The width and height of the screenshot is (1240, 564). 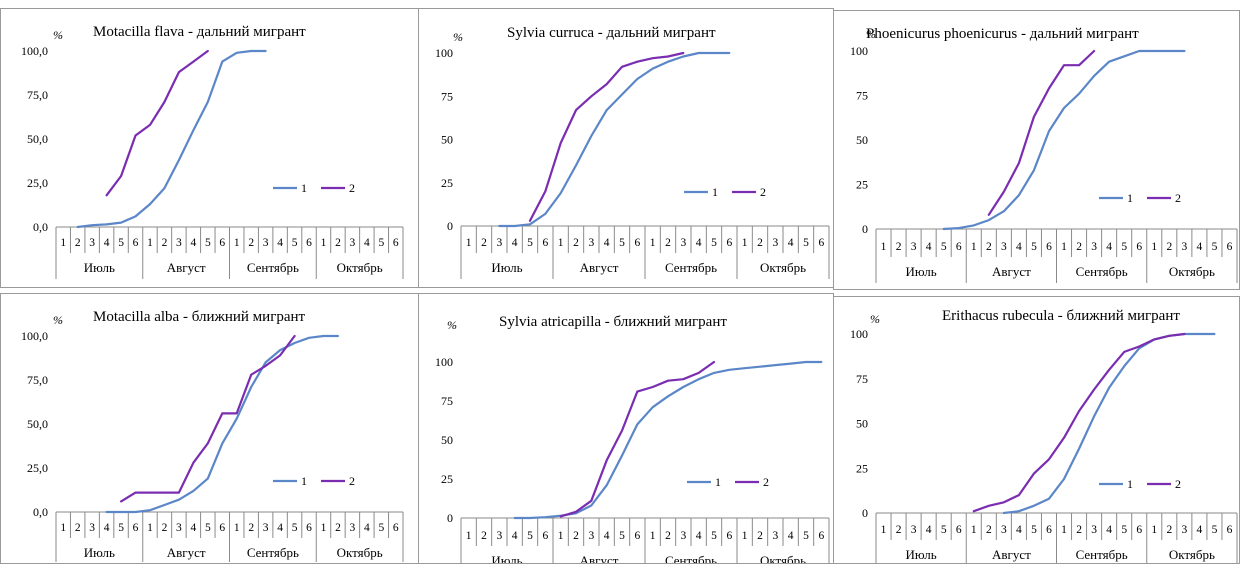 I want to click on chart-title: Motacilla flava - дальний мигрант, so click(x=199, y=32).